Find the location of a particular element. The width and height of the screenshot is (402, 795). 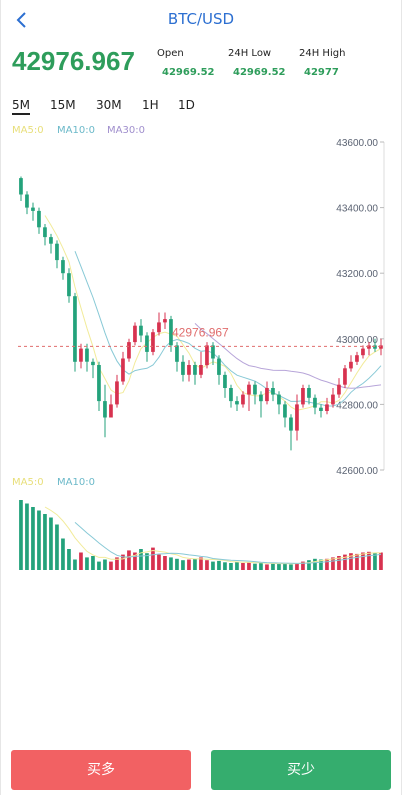

last-price-label: 42976.967 is located at coordinates (200, 332).